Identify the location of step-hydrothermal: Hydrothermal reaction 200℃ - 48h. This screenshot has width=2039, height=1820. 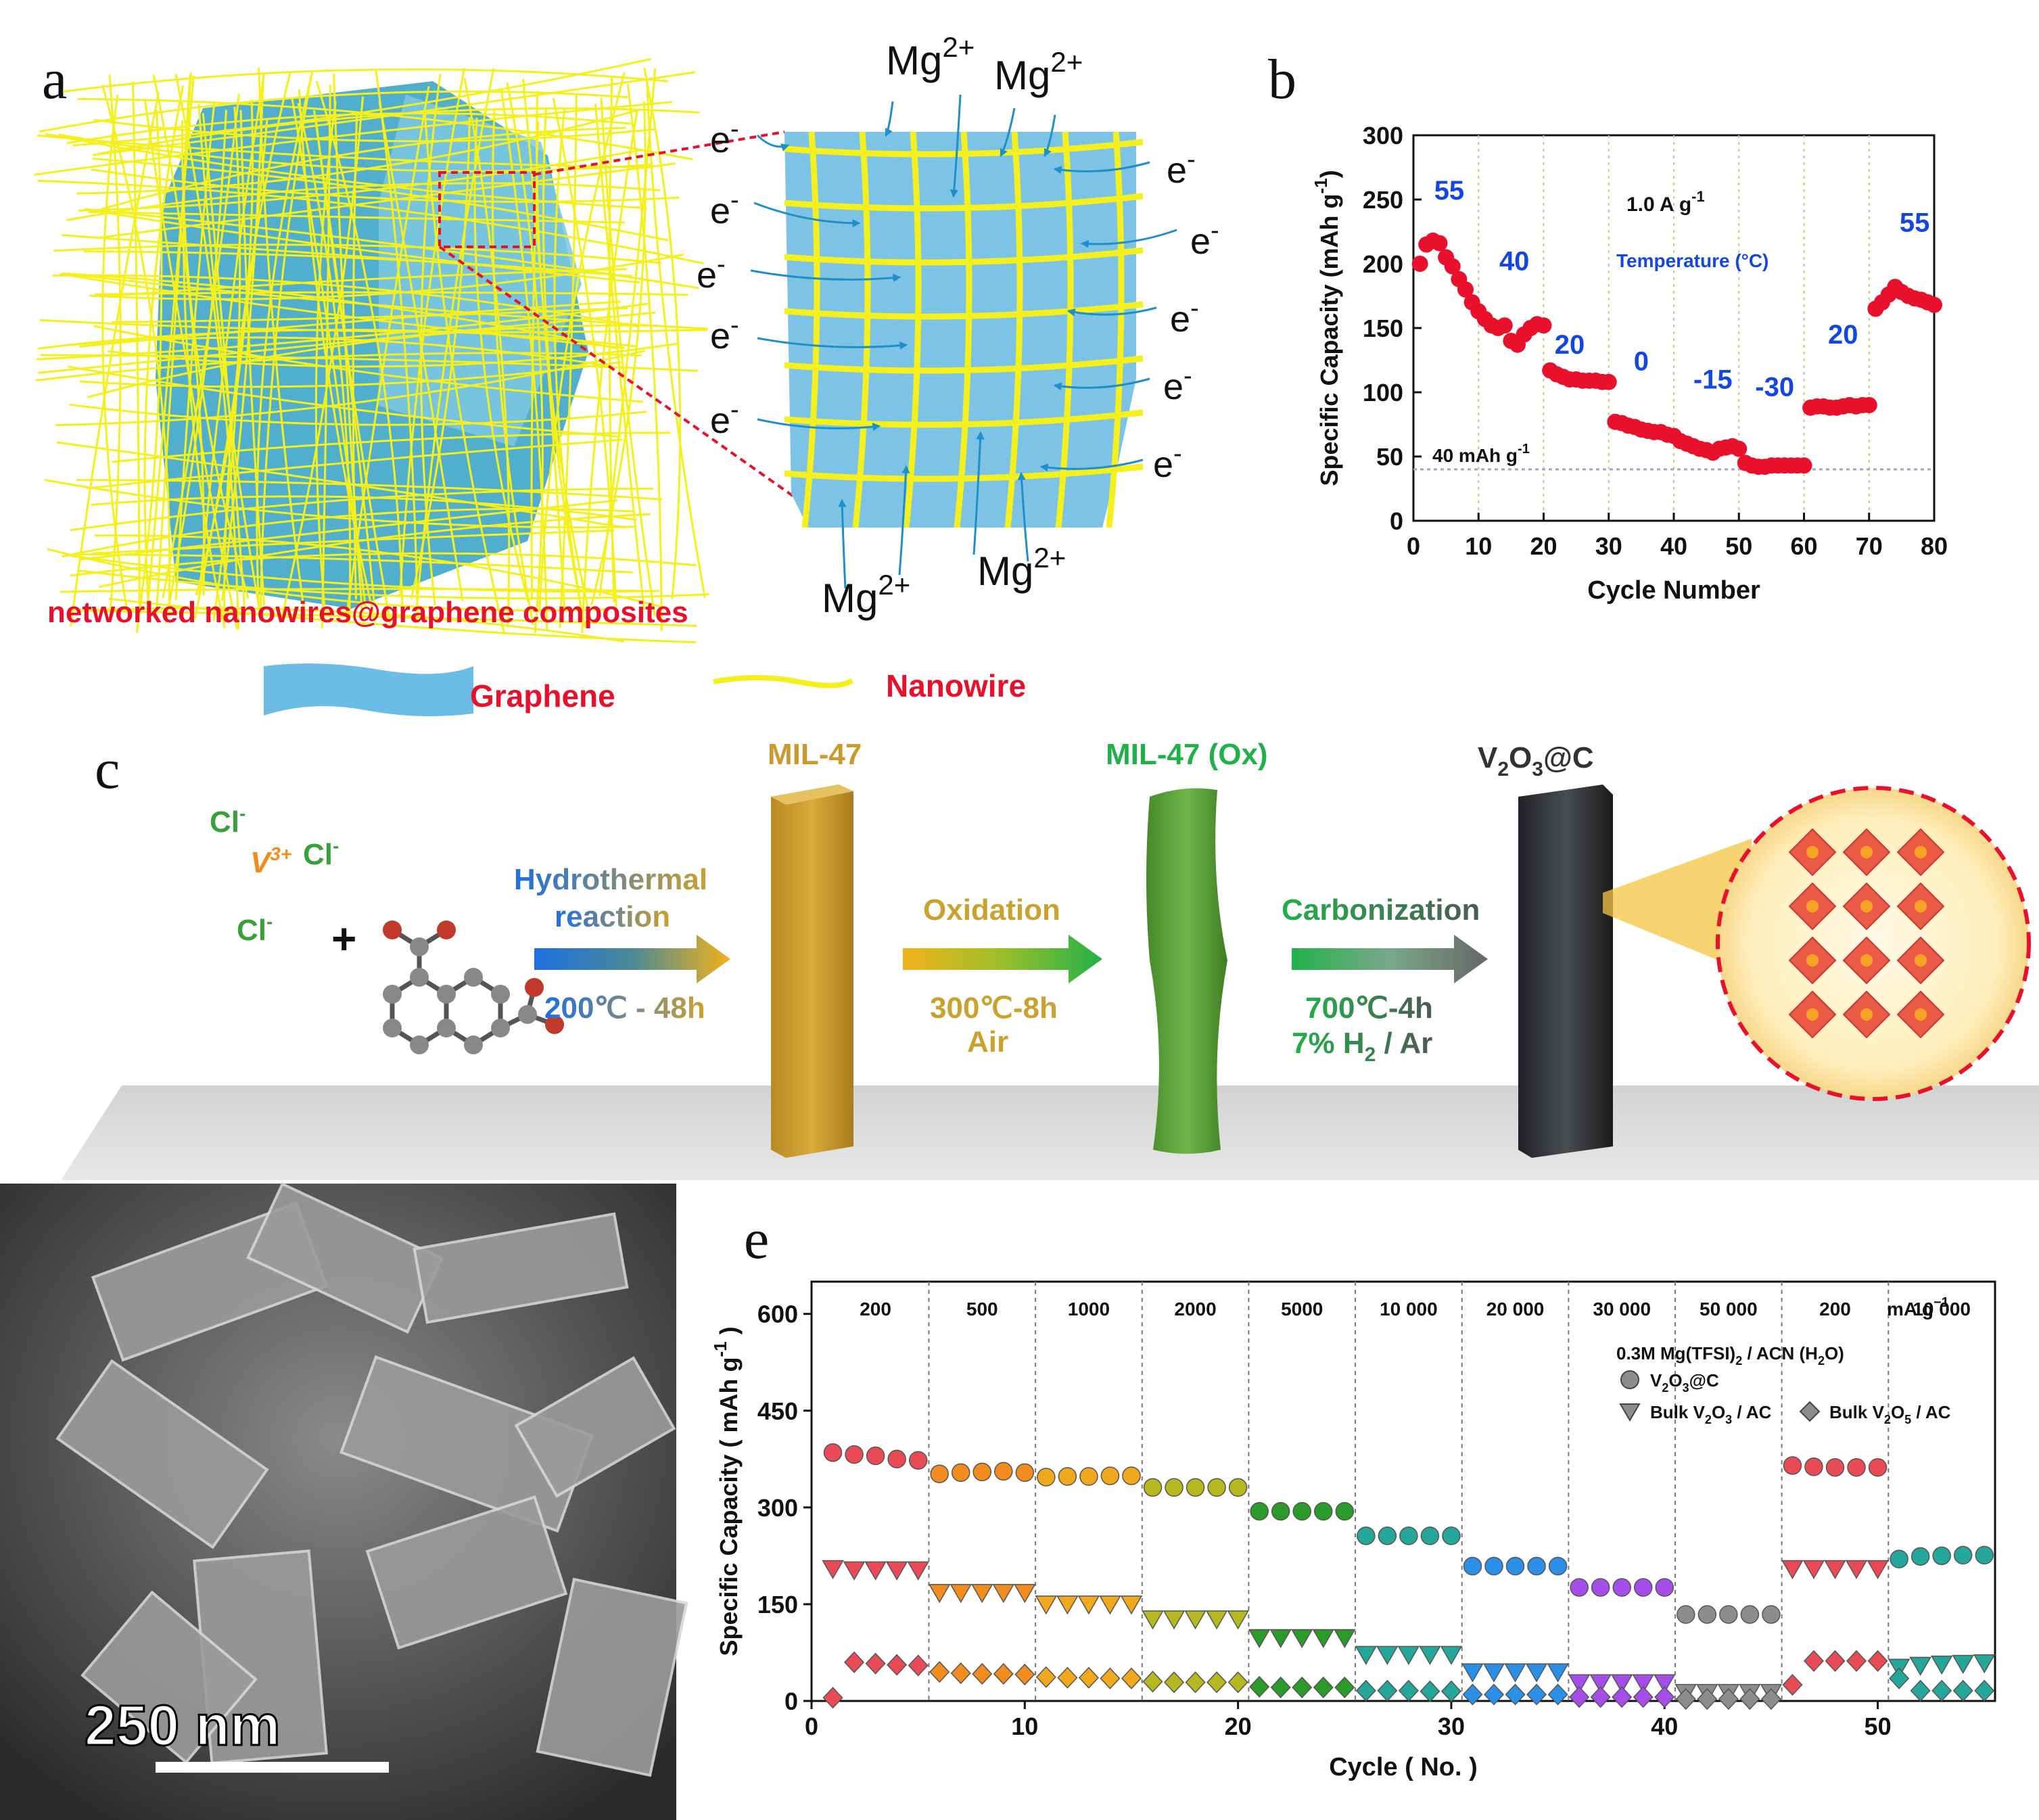
(622, 944).